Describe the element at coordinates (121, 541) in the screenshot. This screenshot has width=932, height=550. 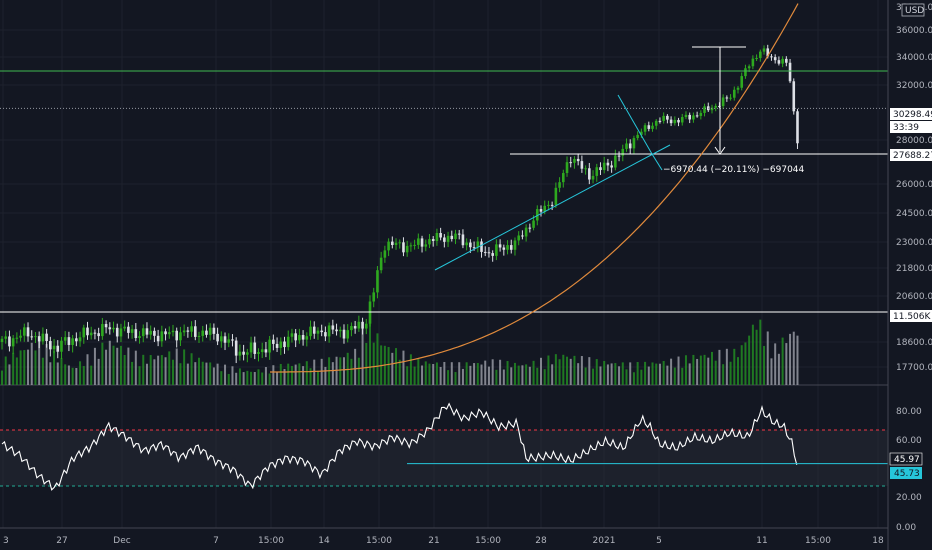
I see `time-tick-label: Dec` at that location.